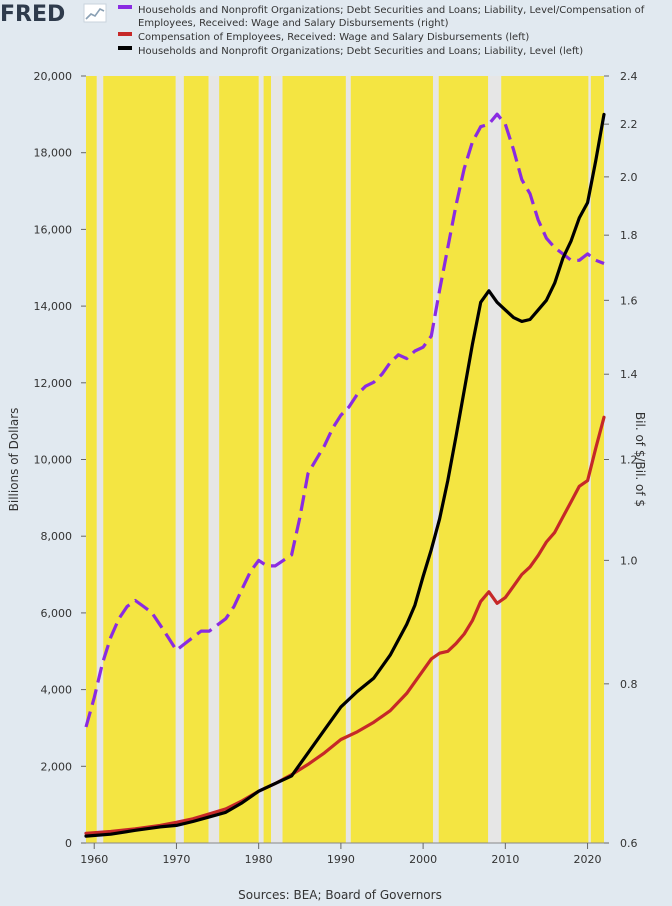 Image resolution: width=672 pixels, height=906 pixels. I want to click on x-axis-tick-label: 1970, so click(176, 859).